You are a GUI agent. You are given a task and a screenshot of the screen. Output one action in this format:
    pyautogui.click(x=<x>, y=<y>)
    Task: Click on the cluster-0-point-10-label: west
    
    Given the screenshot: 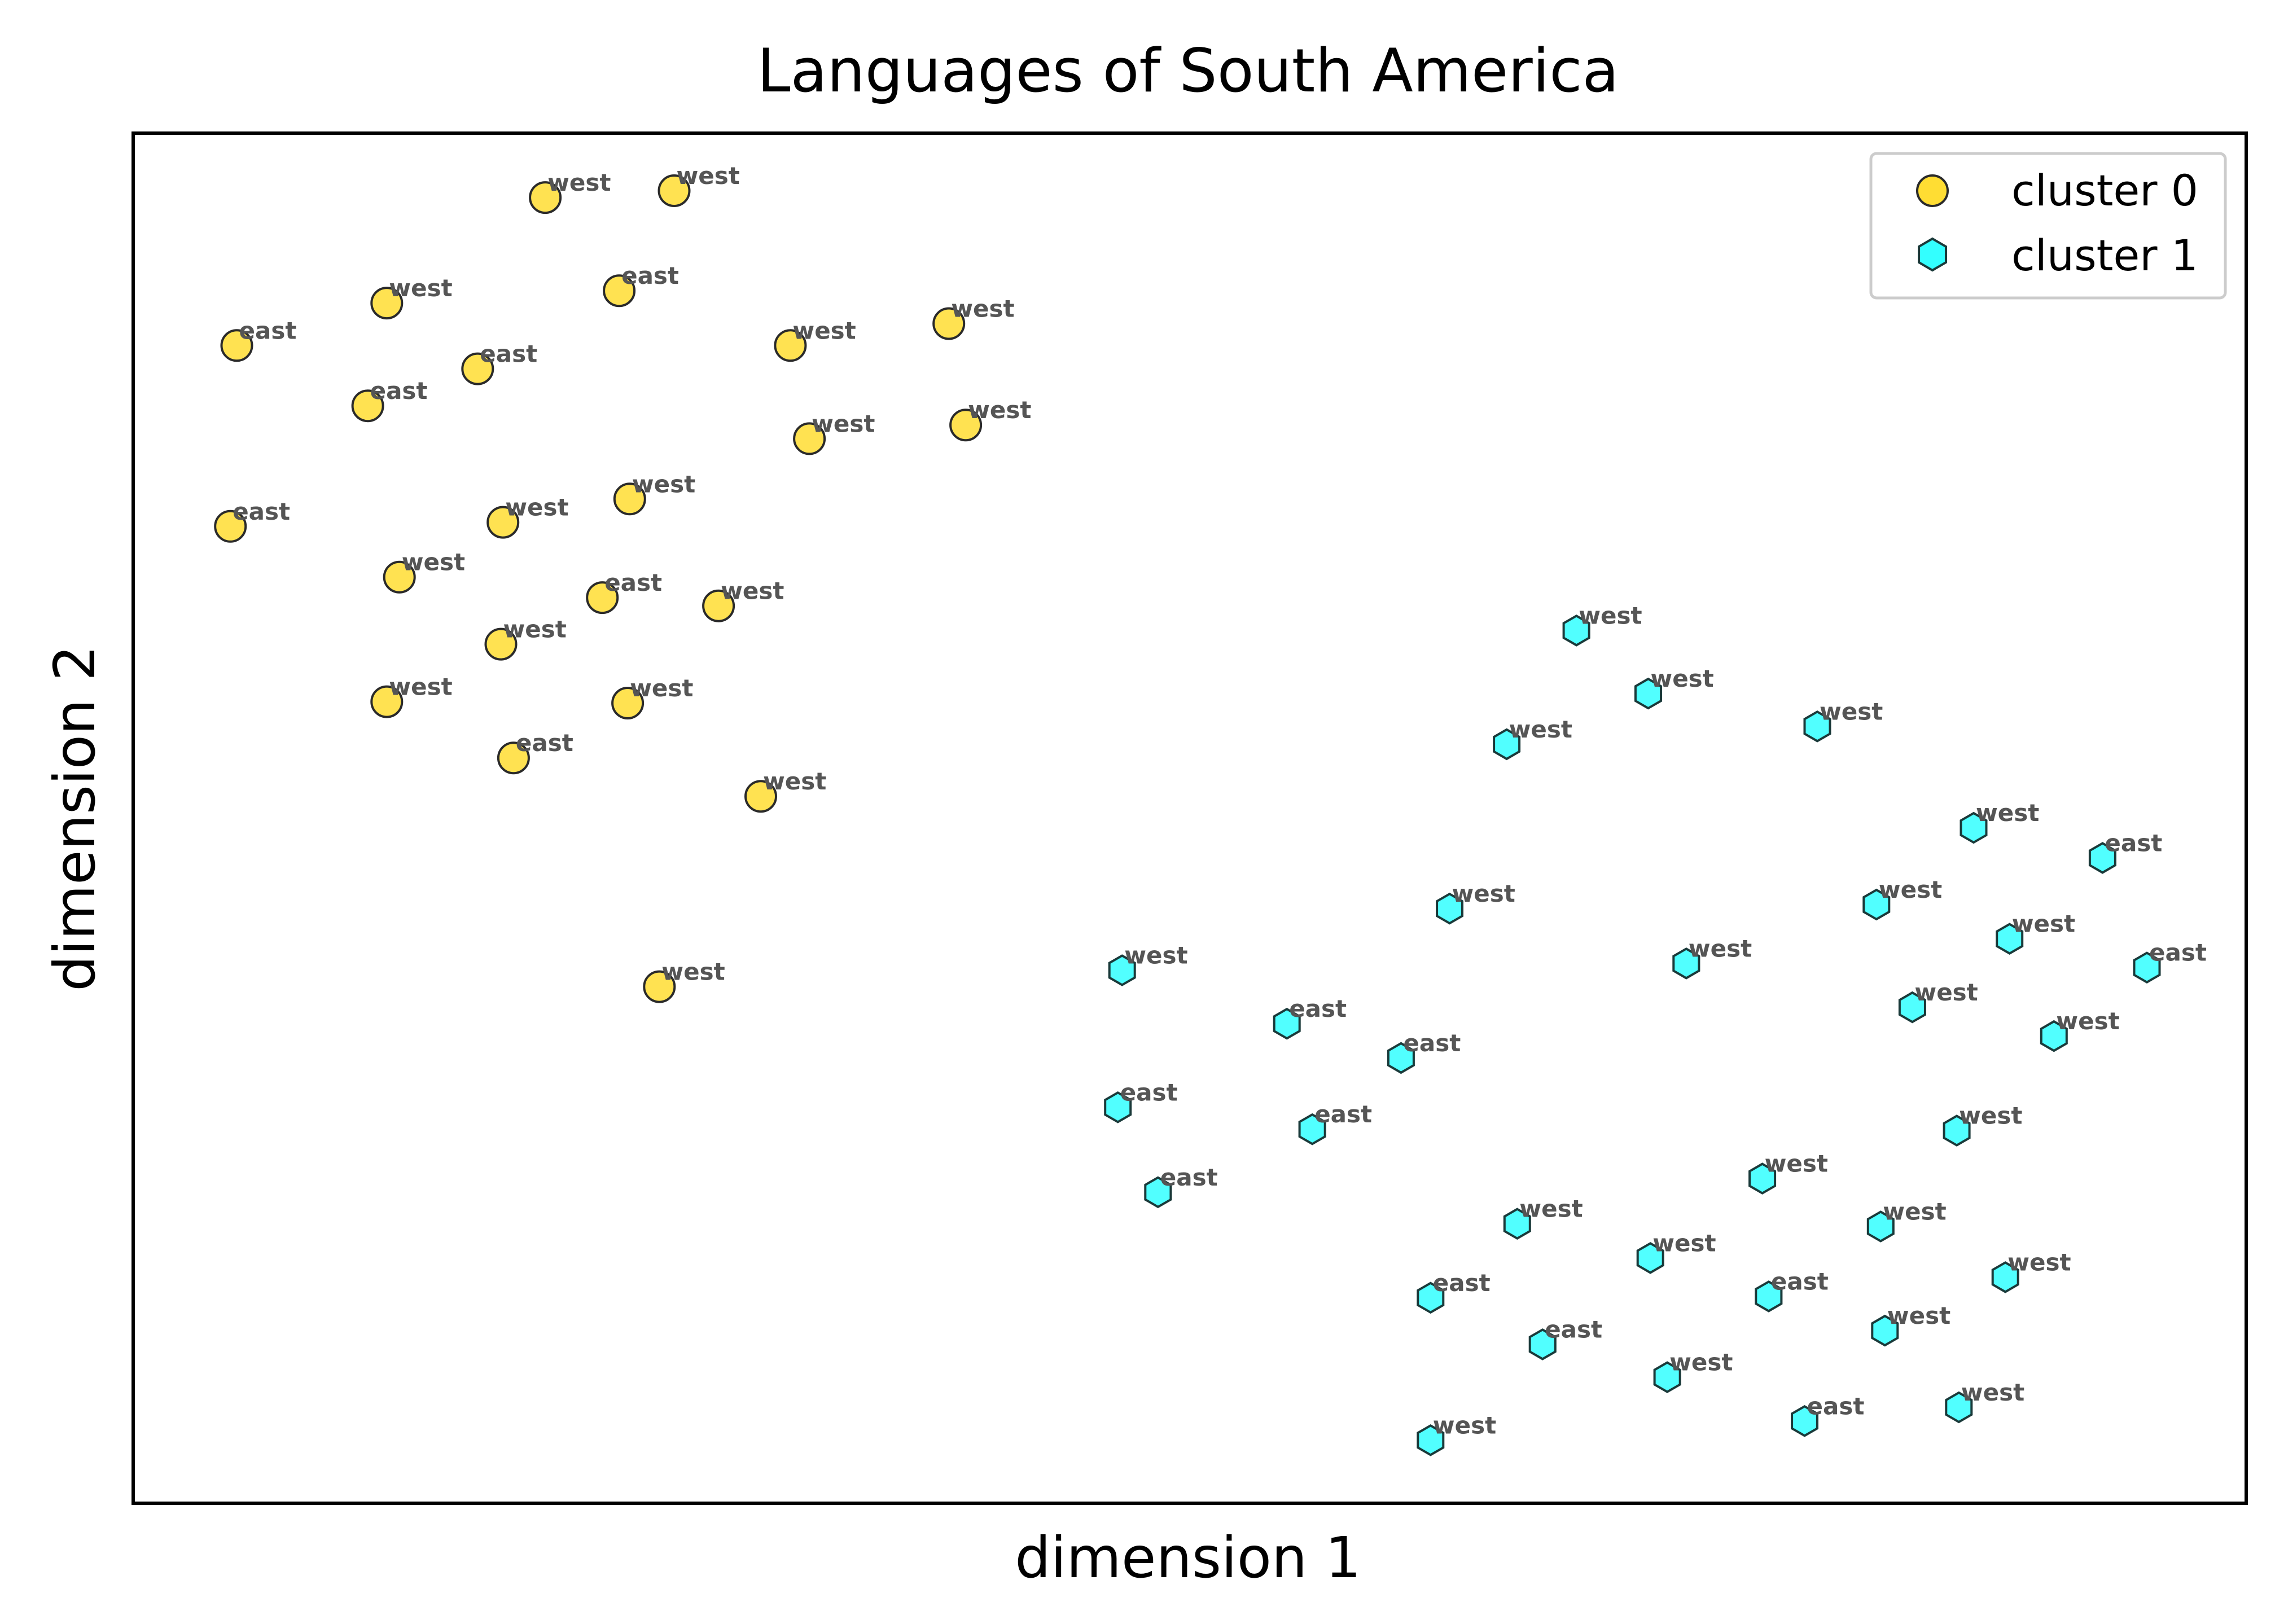 What is the action you would take?
    pyautogui.click(x=999, y=410)
    